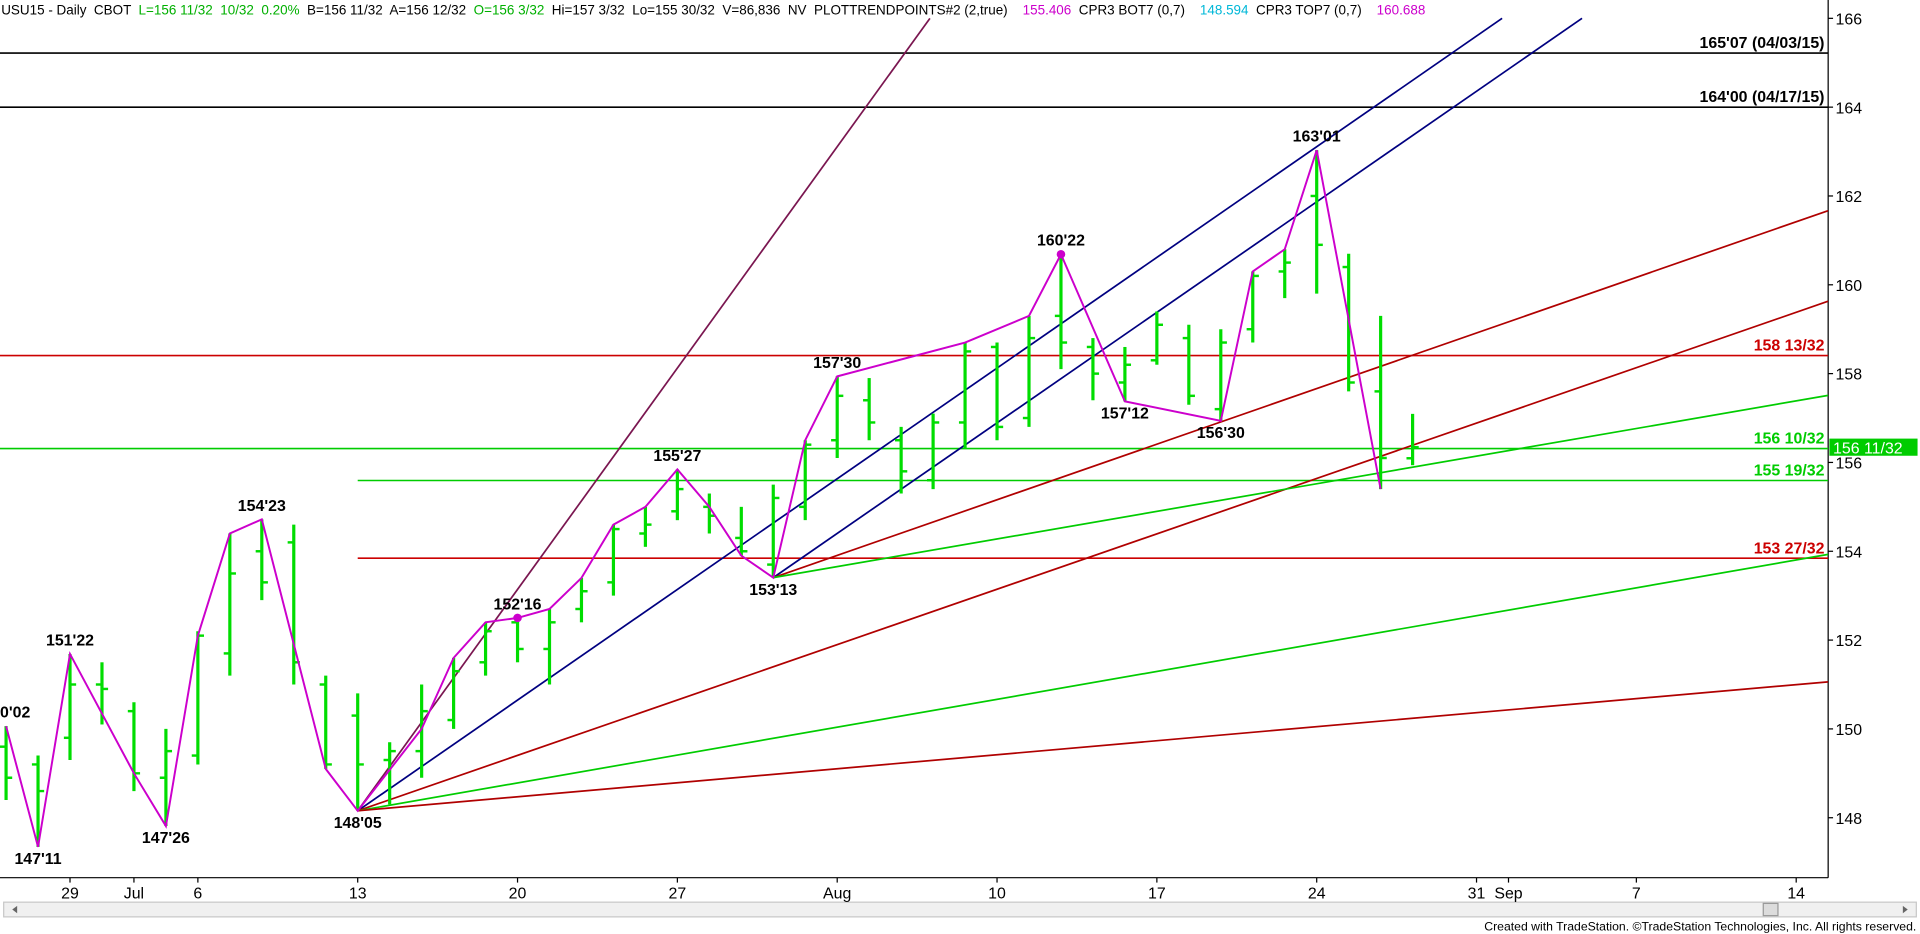  What do you see at coordinates (1061, 241) in the screenshot?
I see `pivot-label: 160'22` at bounding box center [1061, 241].